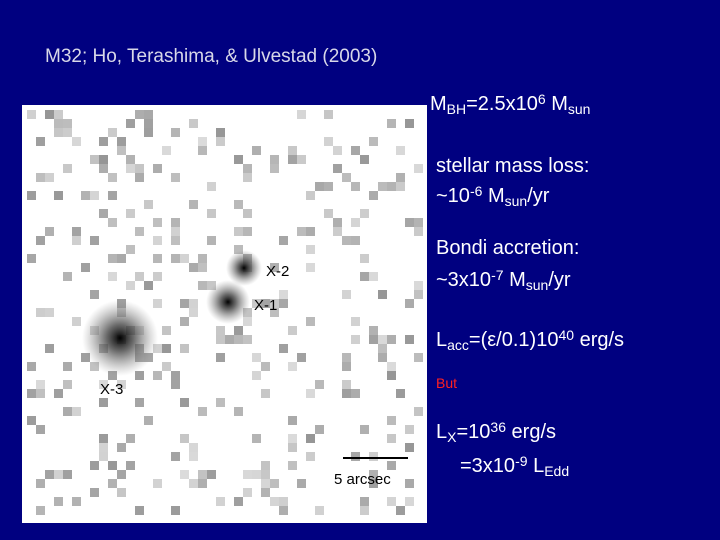  Describe the element at coordinates (579, 109) in the screenshot. I see `note-text: sun` at that location.